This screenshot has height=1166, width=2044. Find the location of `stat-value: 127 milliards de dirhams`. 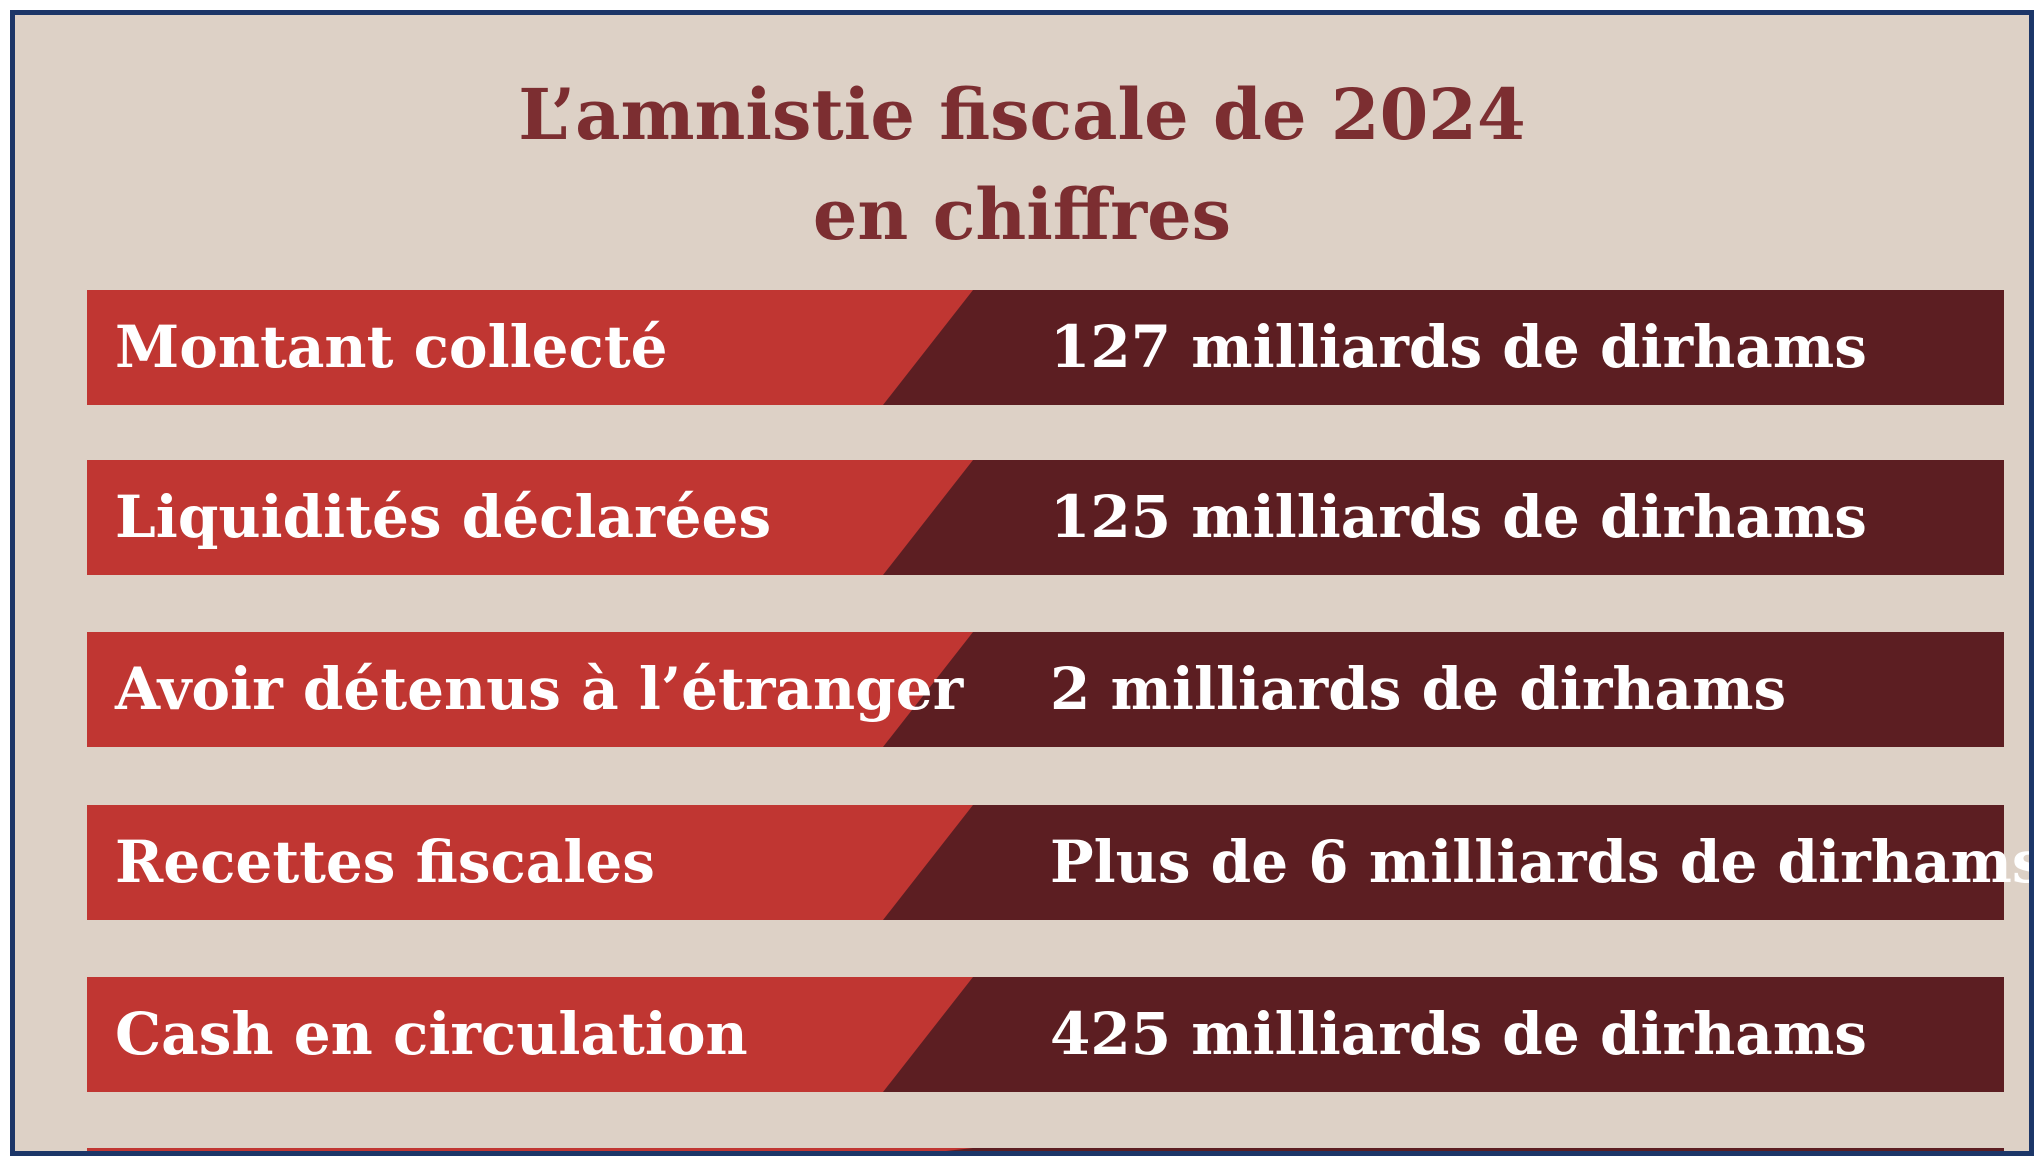

stat-value: 127 milliards de dirhams is located at coordinates (1458, 347).